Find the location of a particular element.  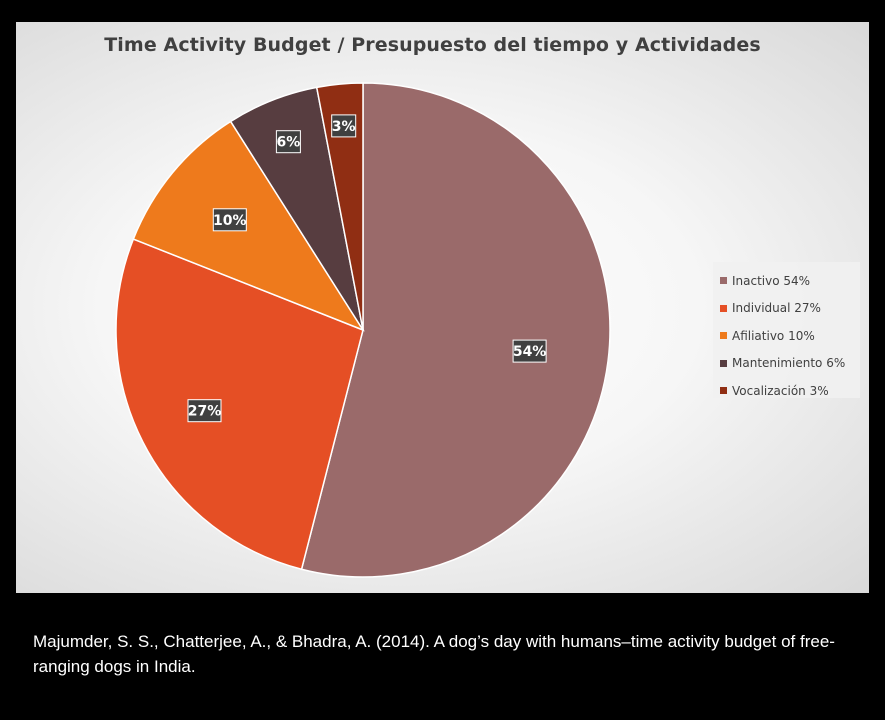

data-label-text: 3% is located at coordinates (344, 127).